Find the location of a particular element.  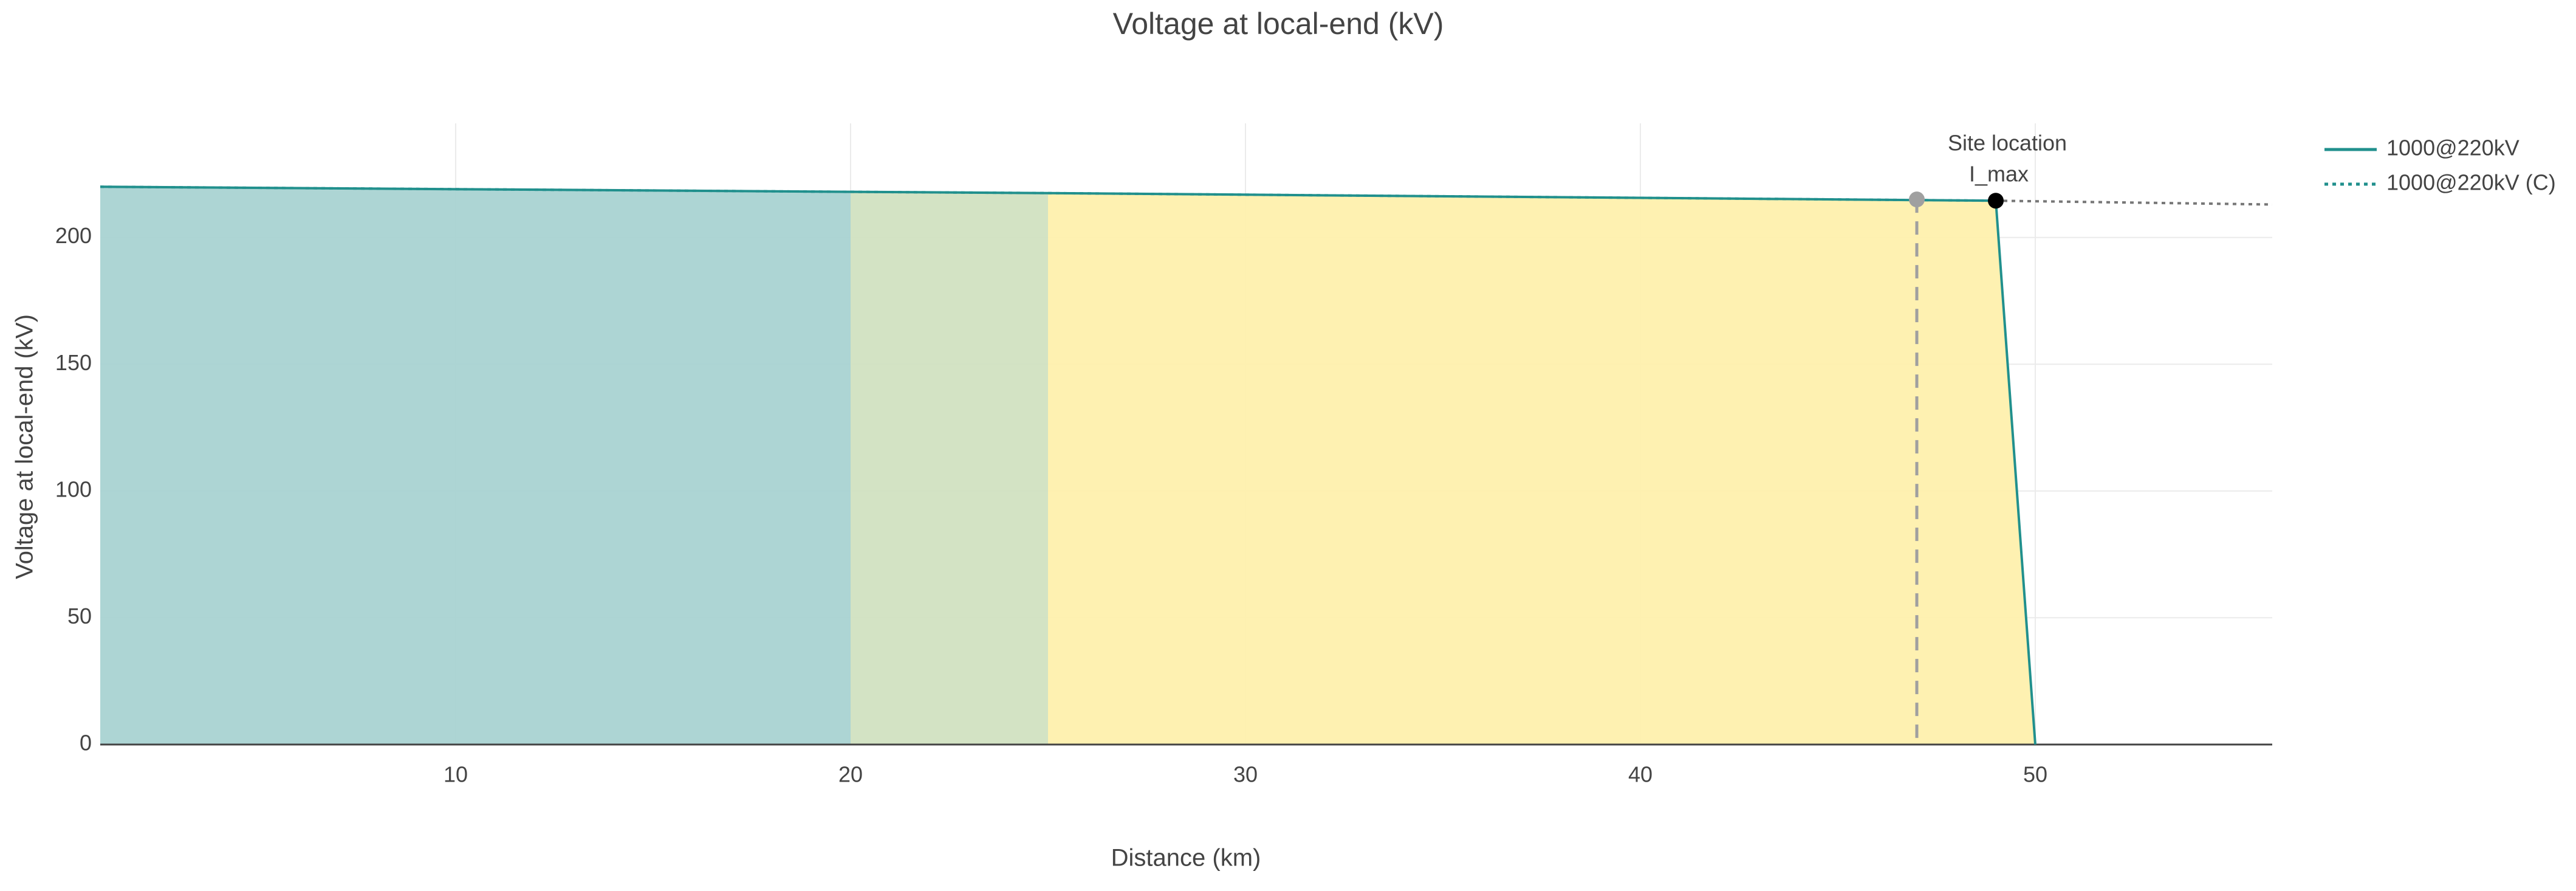

x-tick-label: 50 is located at coordinates (2035, 774).